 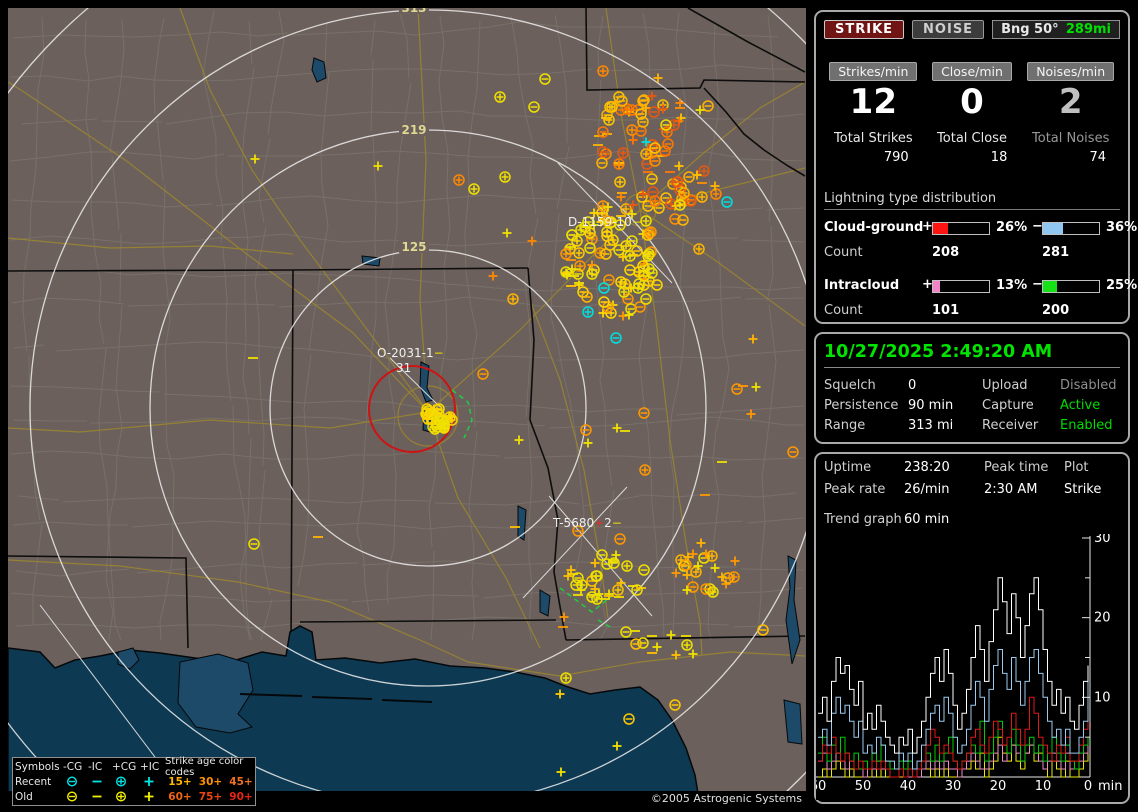 I want to click on intracloud-count-row: Count 101 200, so click(x=972, y=312).